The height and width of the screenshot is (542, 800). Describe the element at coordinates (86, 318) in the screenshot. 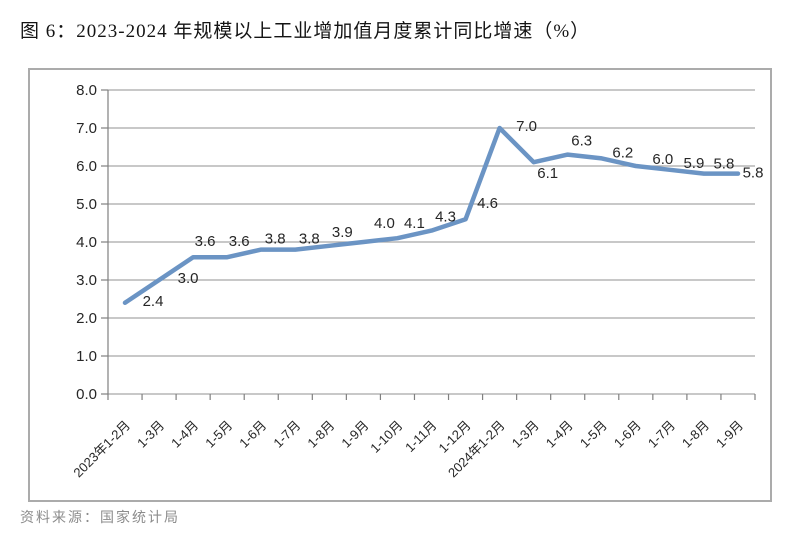

I see `y-axis-label: 2.0` at that location.